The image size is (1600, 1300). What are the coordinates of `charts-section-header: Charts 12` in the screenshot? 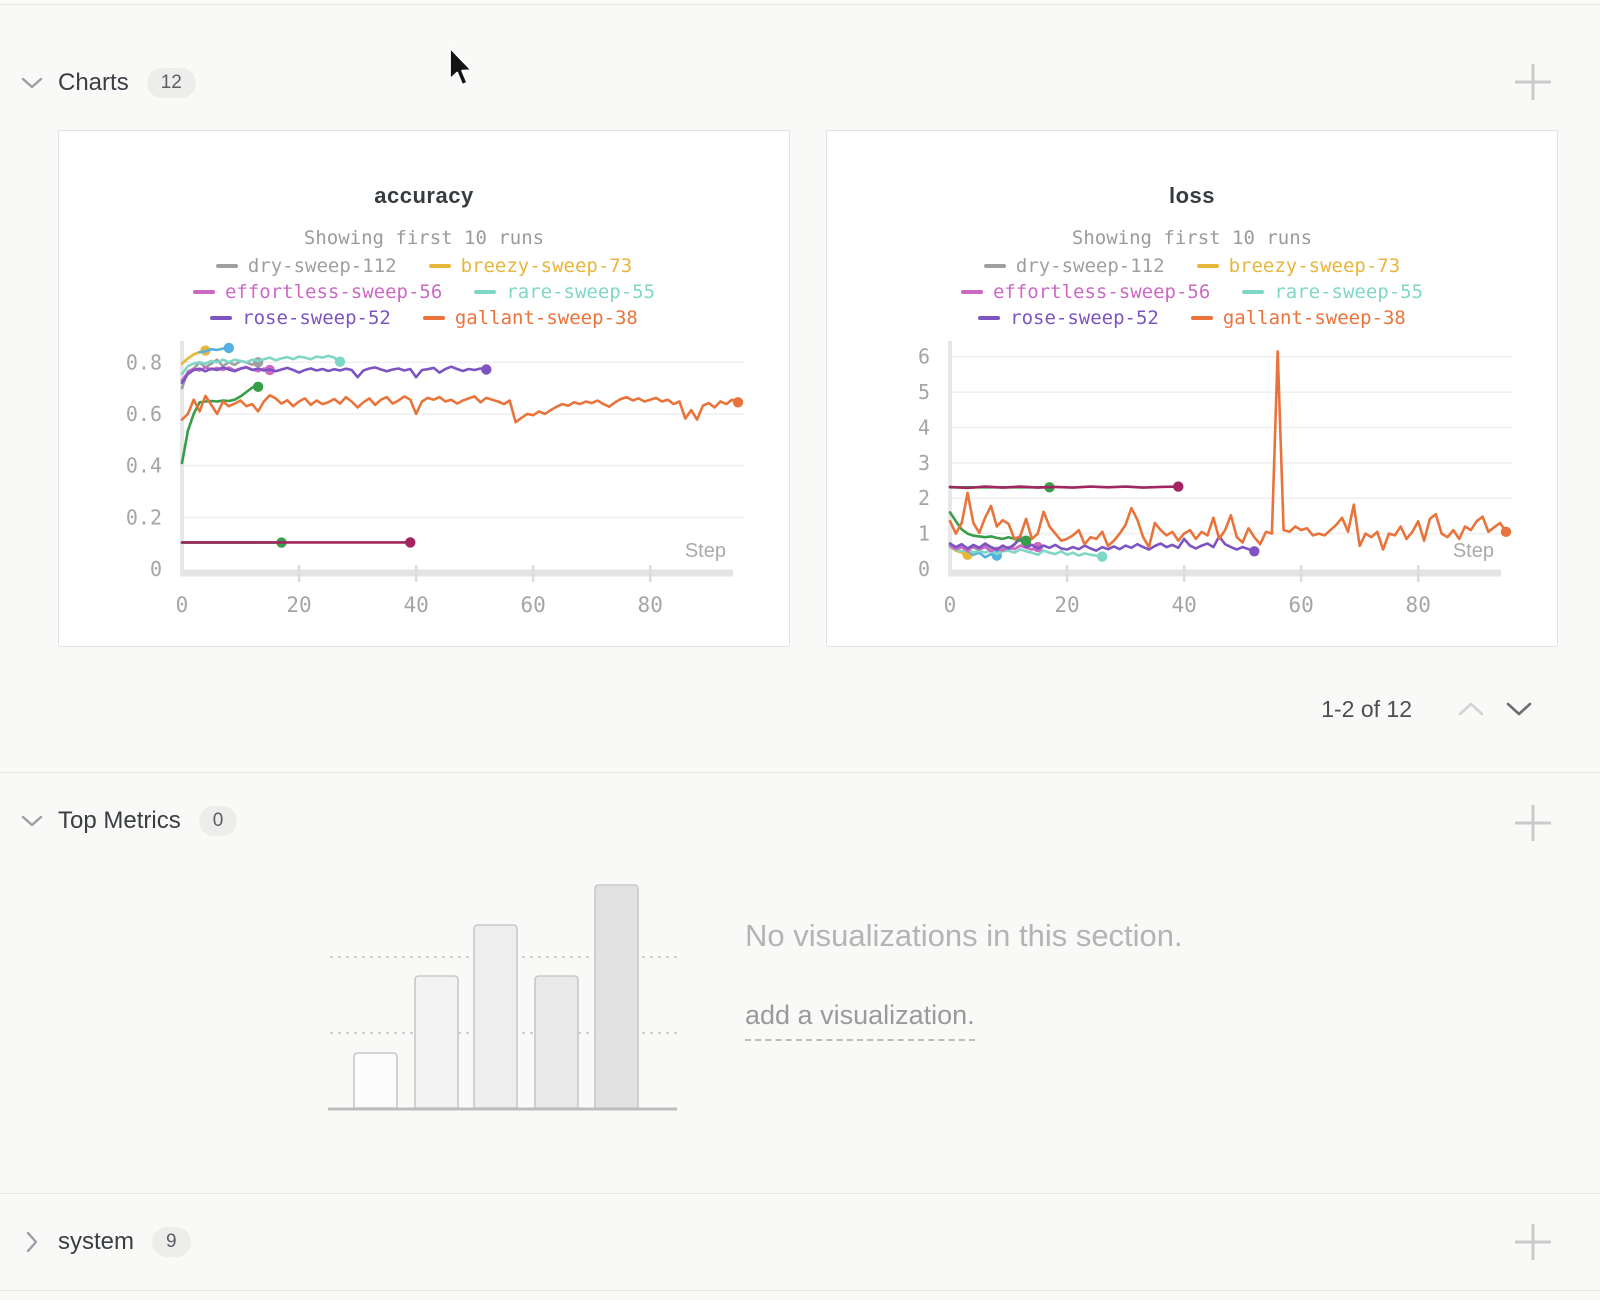 It's located at (108, 83).